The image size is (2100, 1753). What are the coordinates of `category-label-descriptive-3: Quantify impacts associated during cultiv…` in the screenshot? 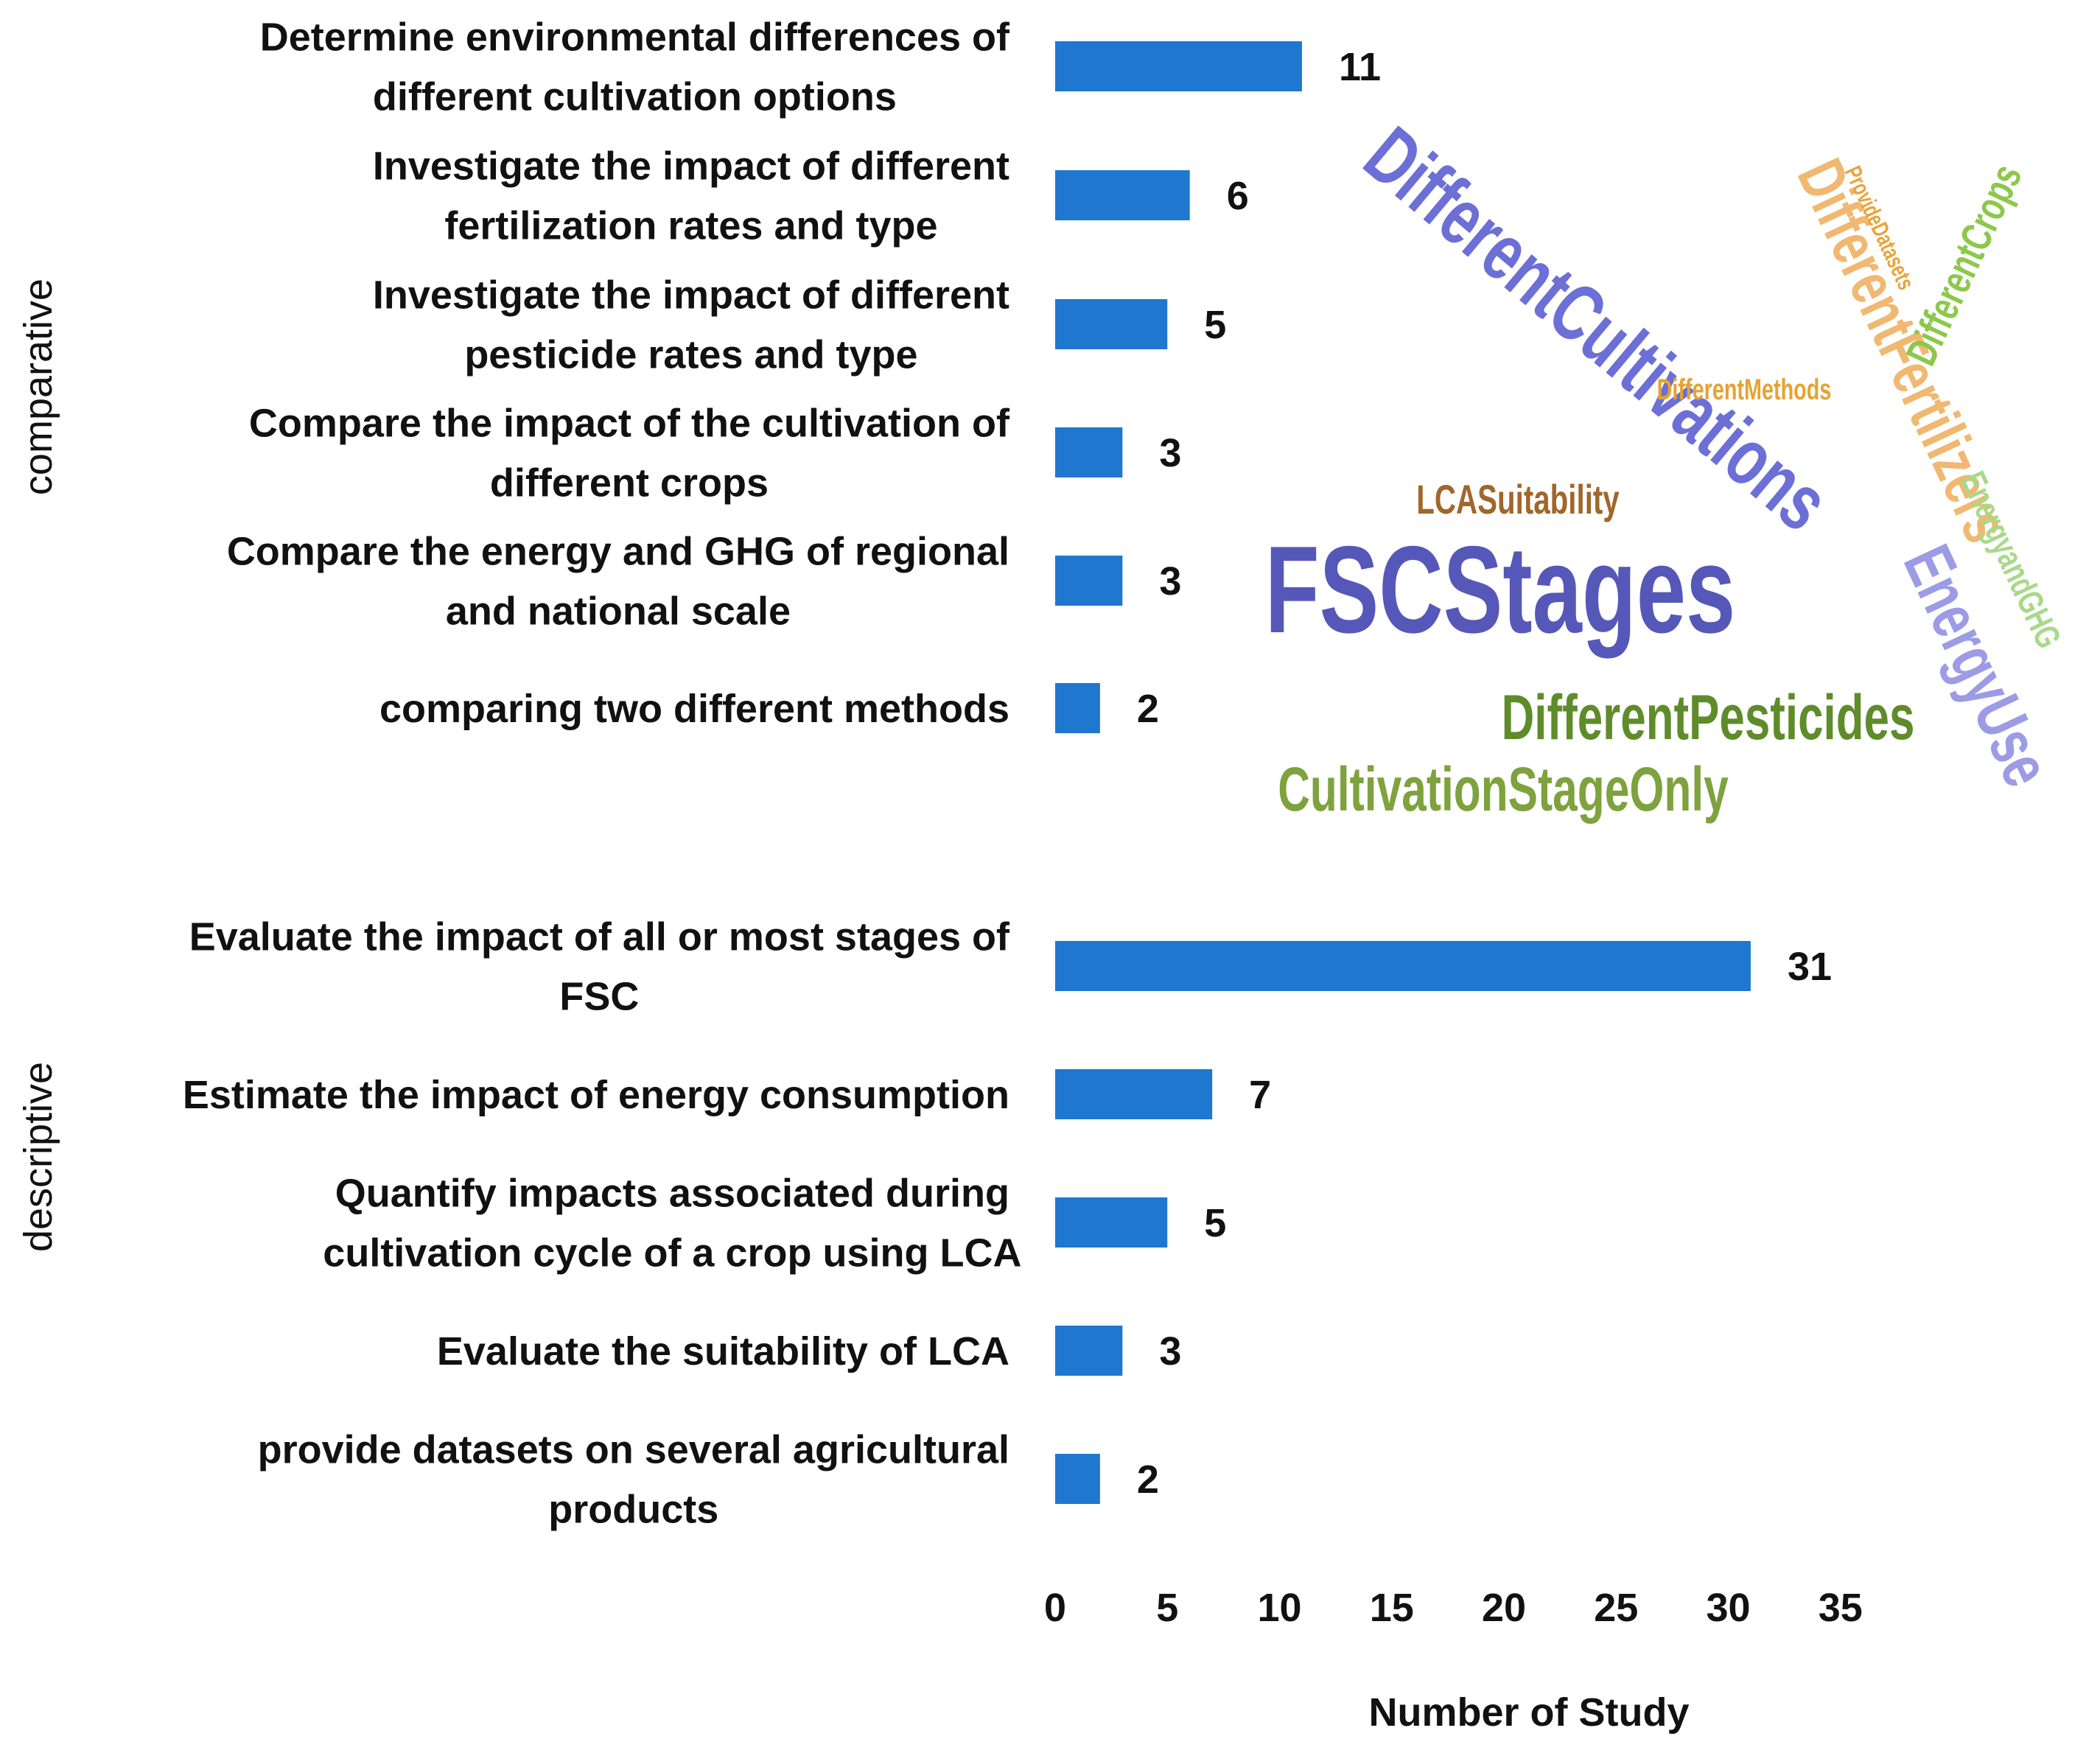 It's located at (672, 1224).